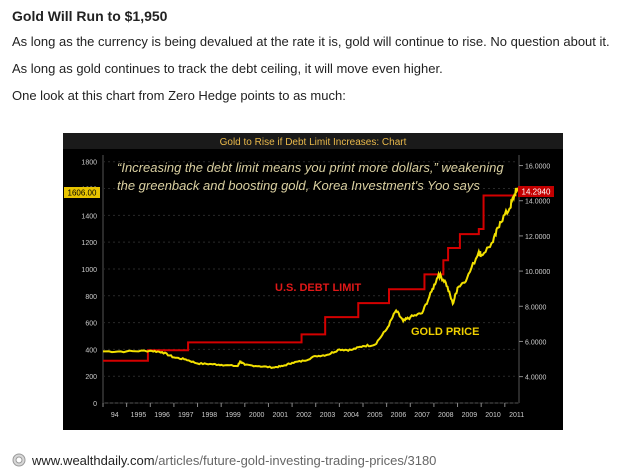 This screenshot has width=631, height=473. Describe the element at coordinates (19, 460) in the screenshot. I see `link-icon` at that location.